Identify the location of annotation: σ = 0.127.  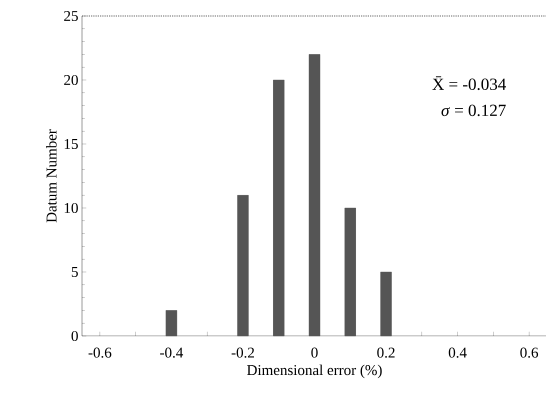
(474, 110).